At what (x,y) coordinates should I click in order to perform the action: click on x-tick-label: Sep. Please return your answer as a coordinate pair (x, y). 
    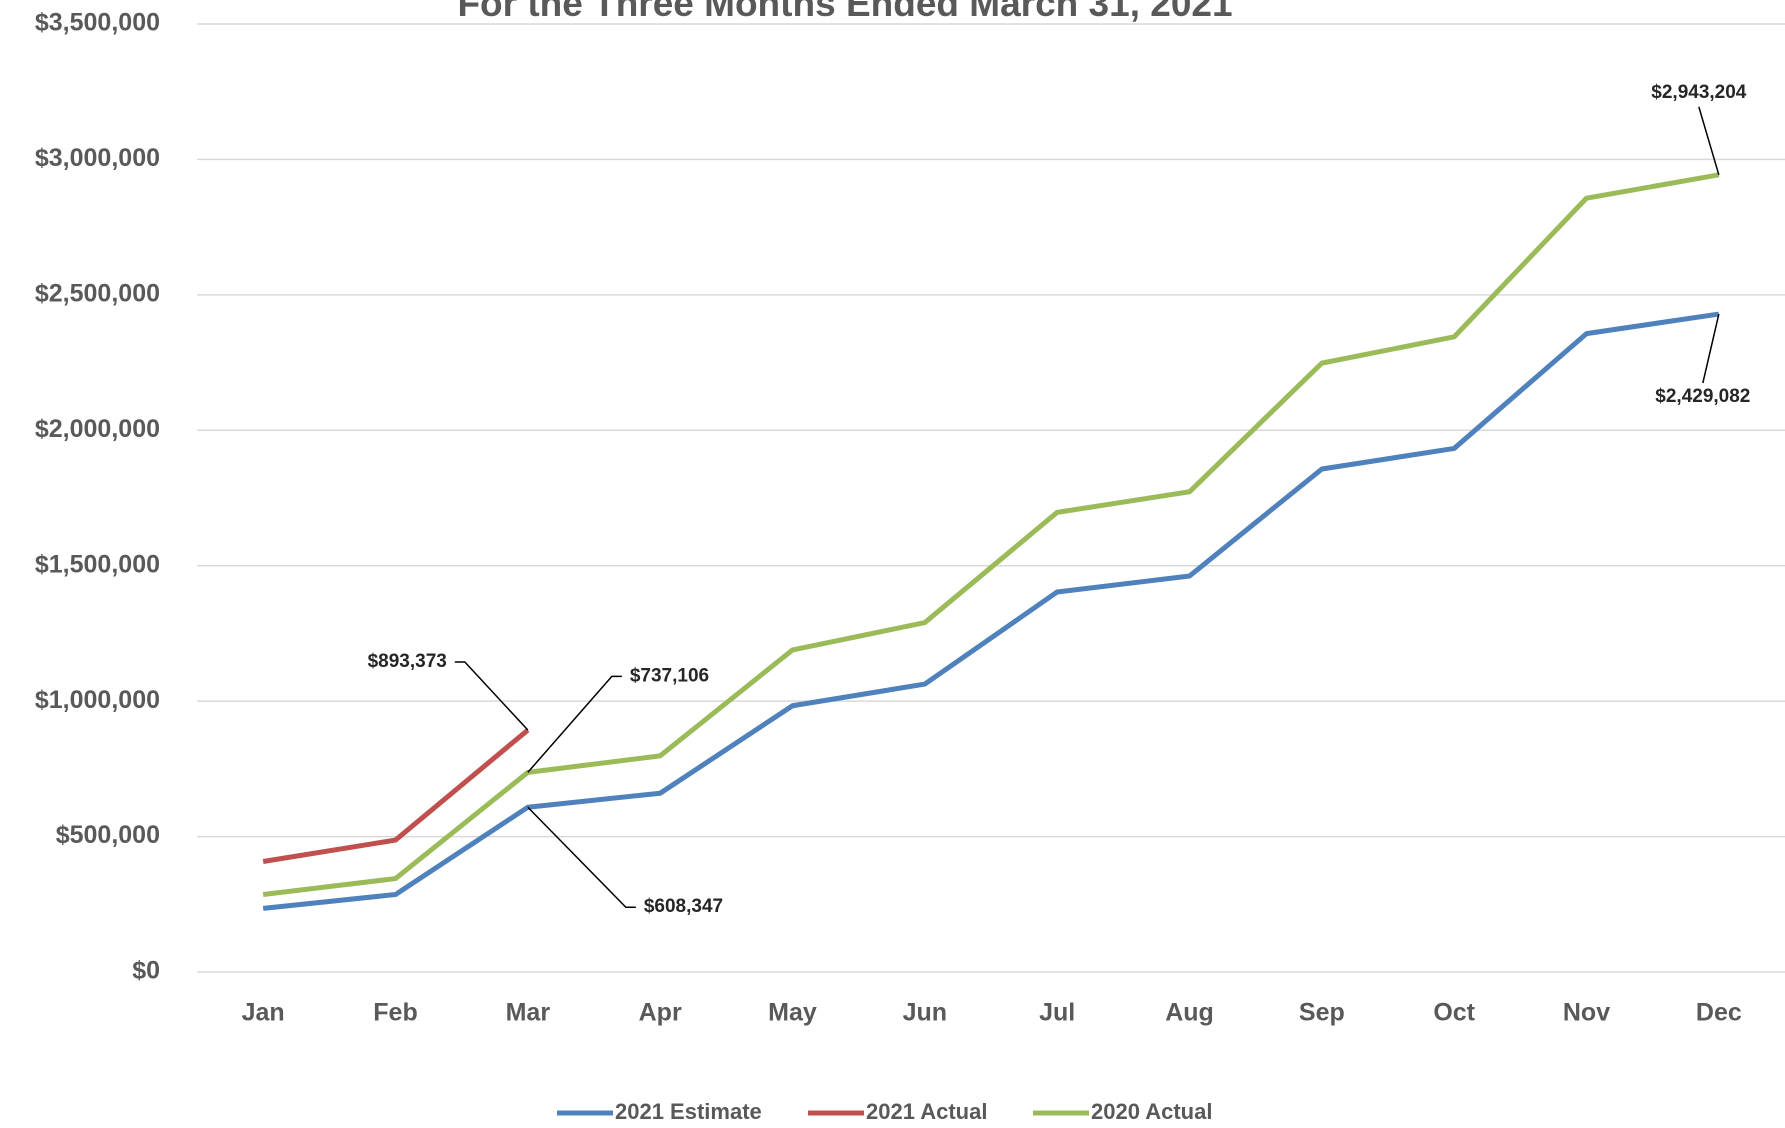
    Looking at the image, I should click on (1322, 1013).